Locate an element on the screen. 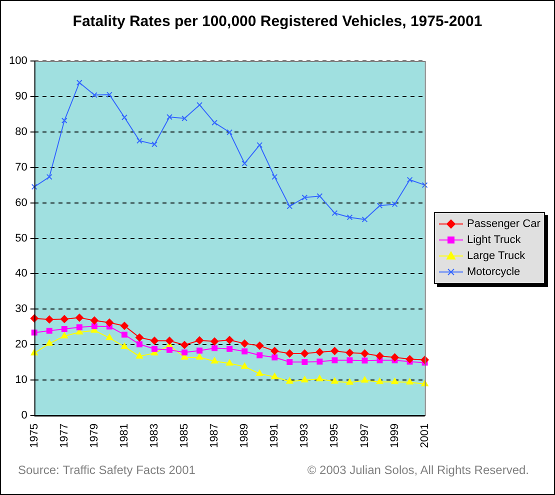 This screenshot has width=555, height=495. y-tick-label: 100 is located at coordinates (18, 61).